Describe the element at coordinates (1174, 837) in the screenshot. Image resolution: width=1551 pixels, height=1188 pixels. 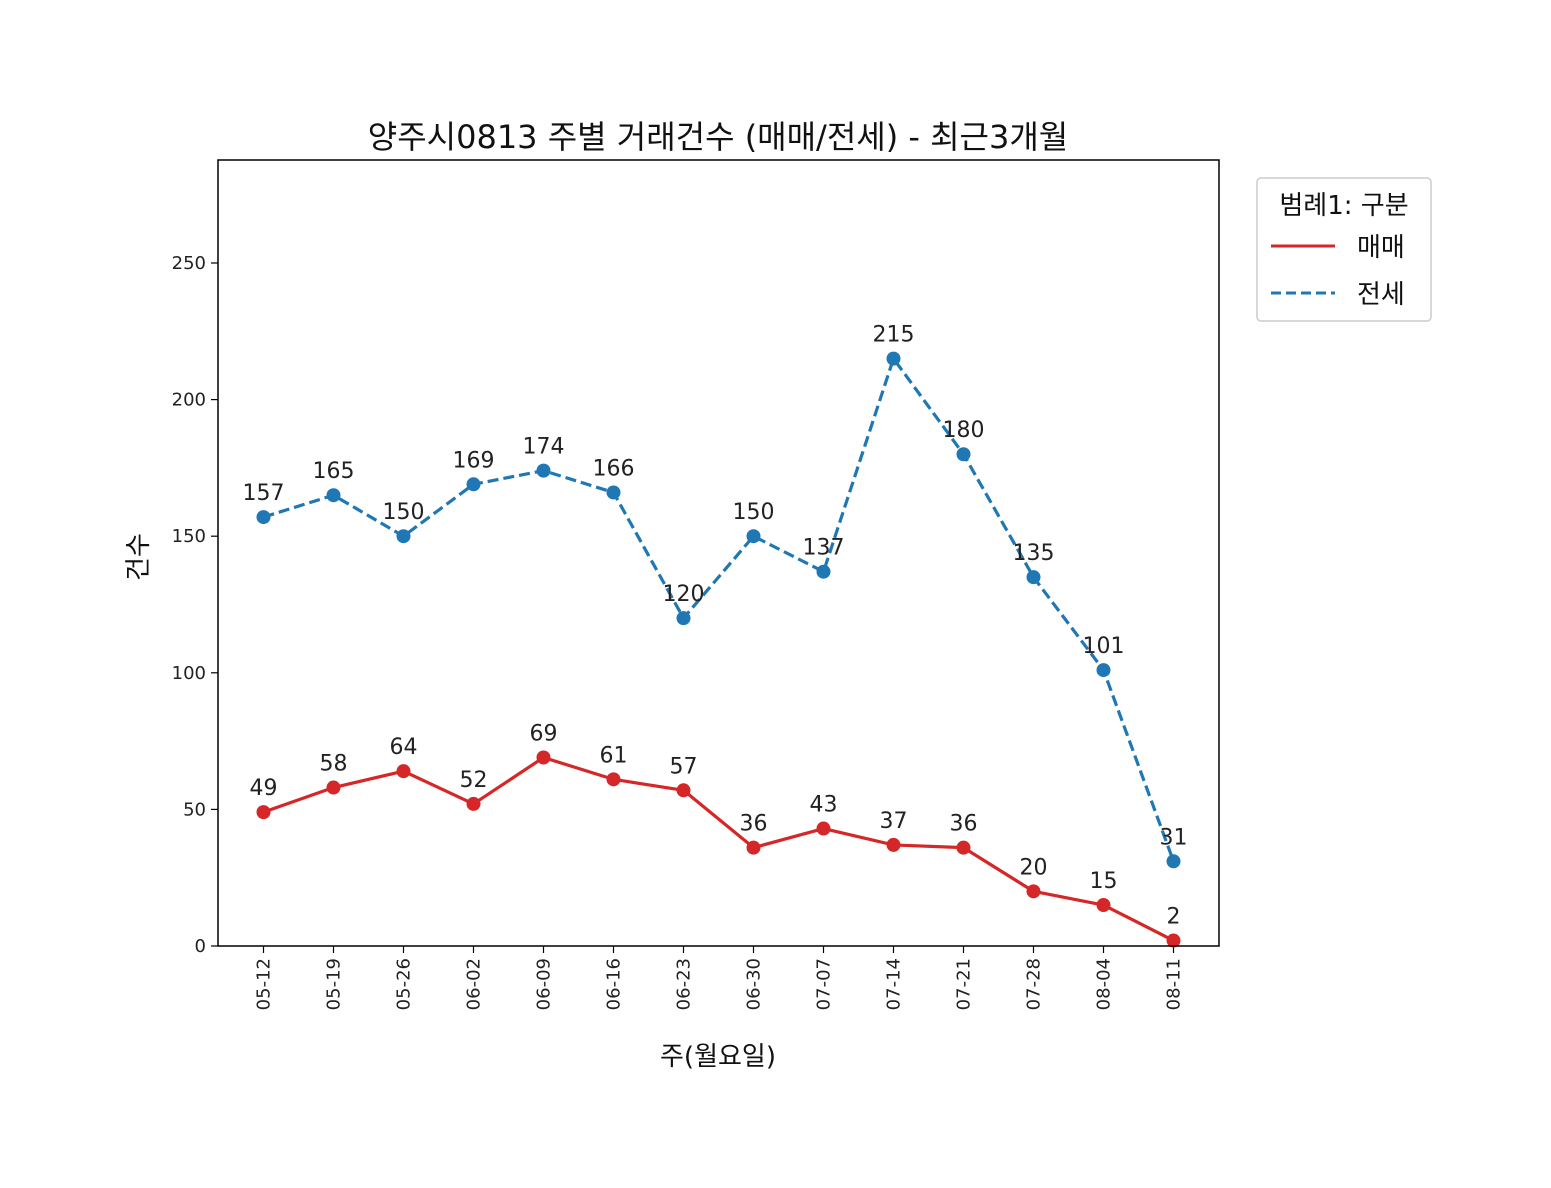
I see `data-label-전세: 31` at that location.